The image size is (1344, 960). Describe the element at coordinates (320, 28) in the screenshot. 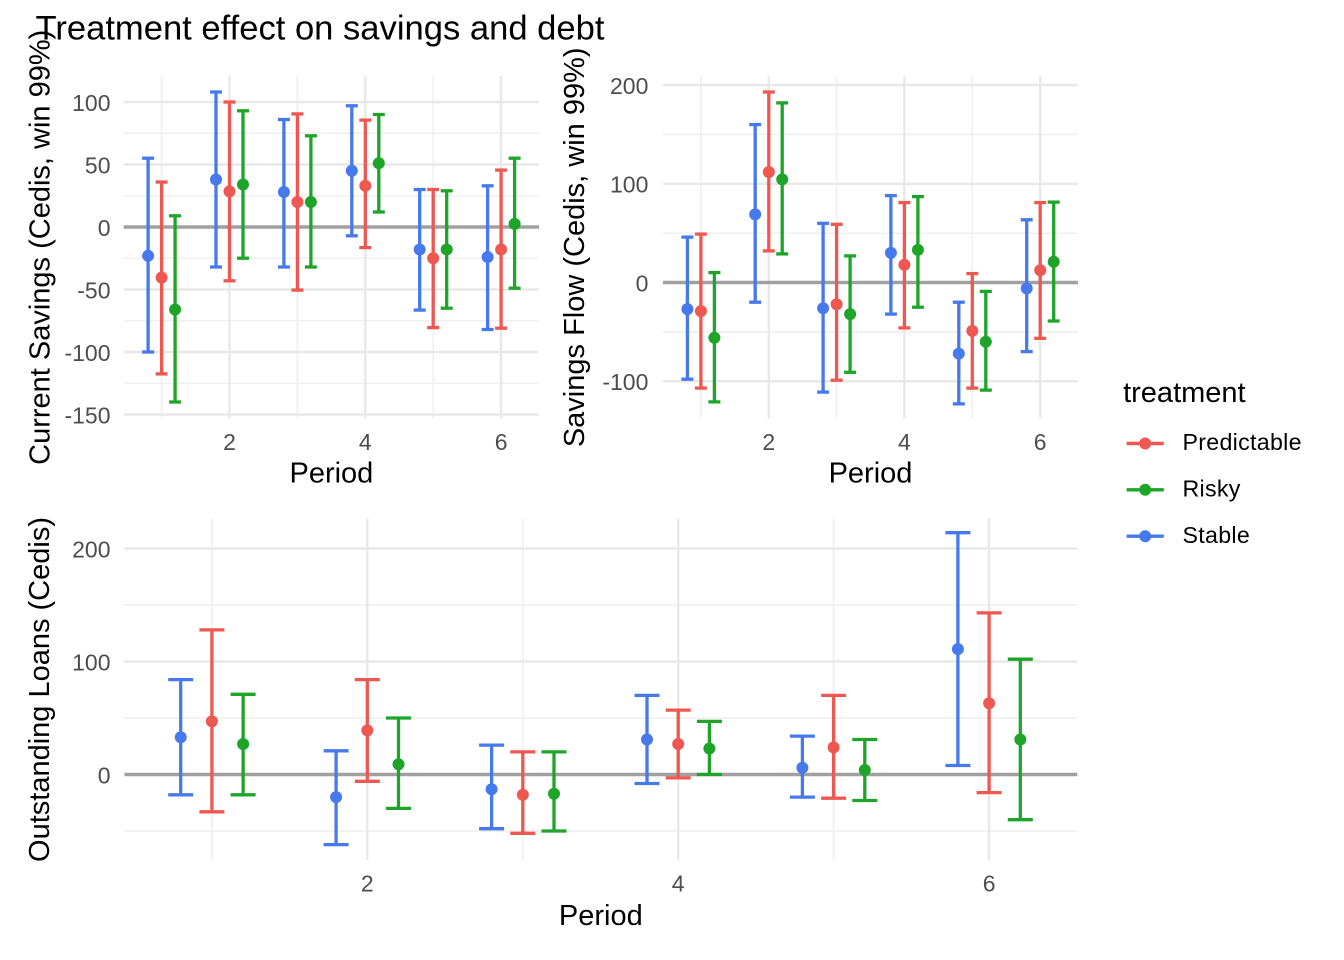

I see `svg-text:Treatment effect on savings an: Treatment effect on savings and debt` at that location.